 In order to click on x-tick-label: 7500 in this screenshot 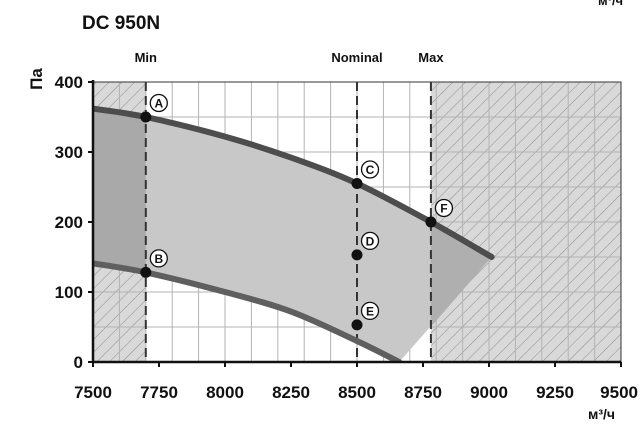, I will do `click(93, 392)`.